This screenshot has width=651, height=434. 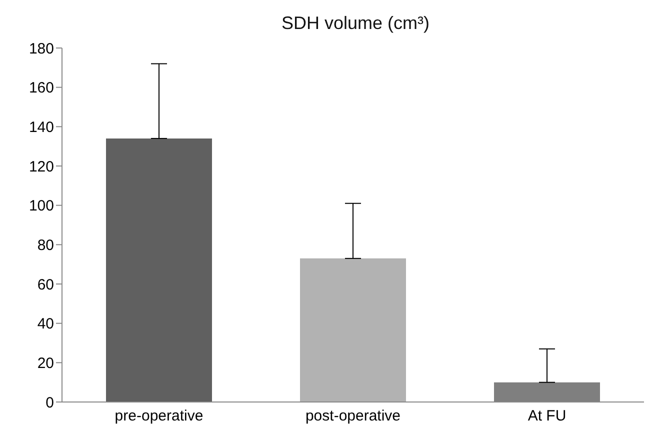 I want to click on x-tick-label: At FU, so click(x=547, y=416).